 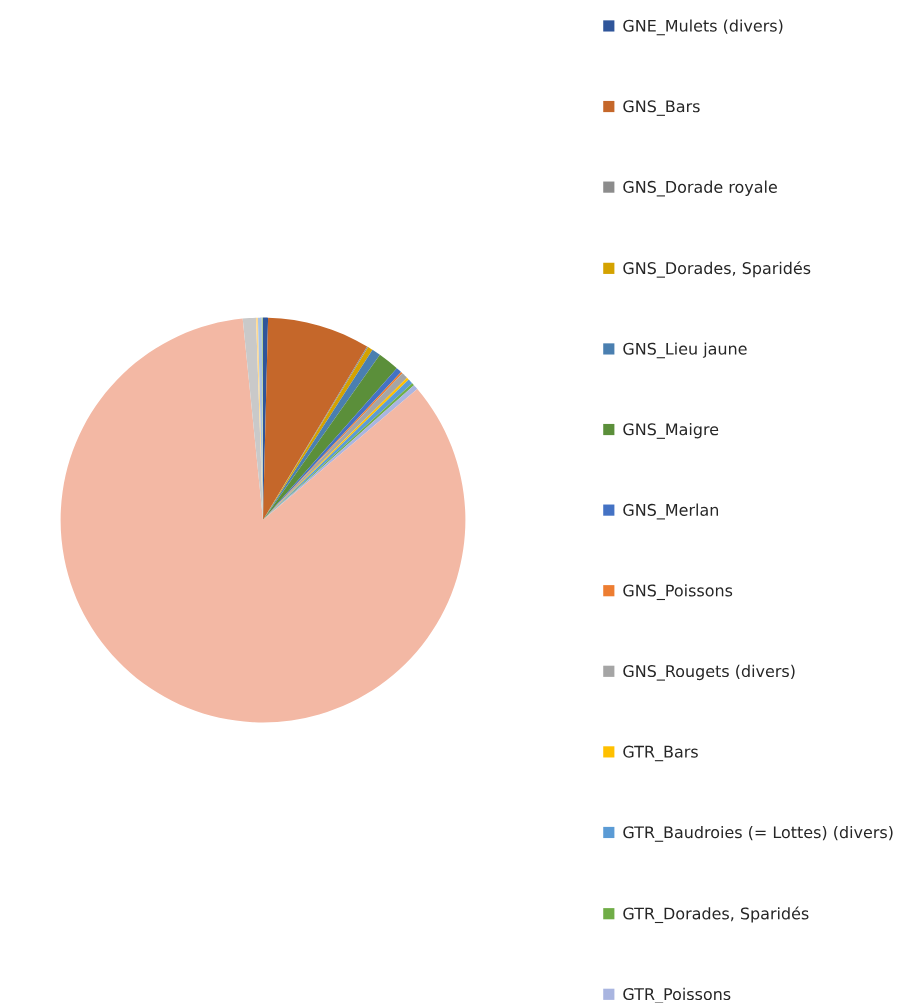 What do you see at coordinates (660, 753) in the screenshot?
I see `legend-label: GTR_Bars` at bounding box center [660, 753].